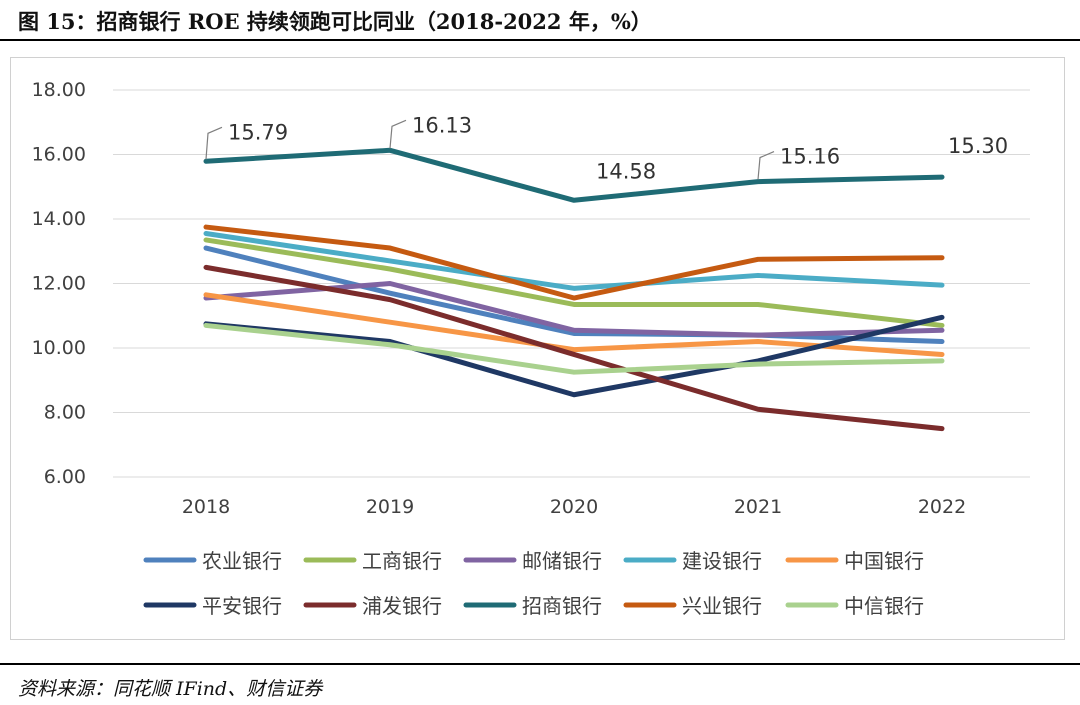 The height and width of the screenshot is (705, 1080). I want to click on data-label: 15.16, so click(810, 157).